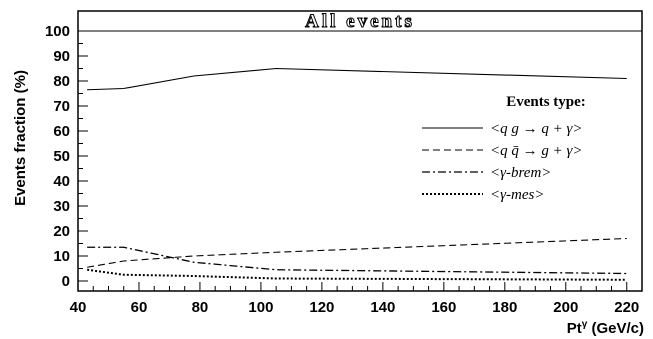 This screenshot has height=339, width=653. Describe the element at coordinates (443, 307) in the screenshot. I see `x-tick-label: 160` at that location.